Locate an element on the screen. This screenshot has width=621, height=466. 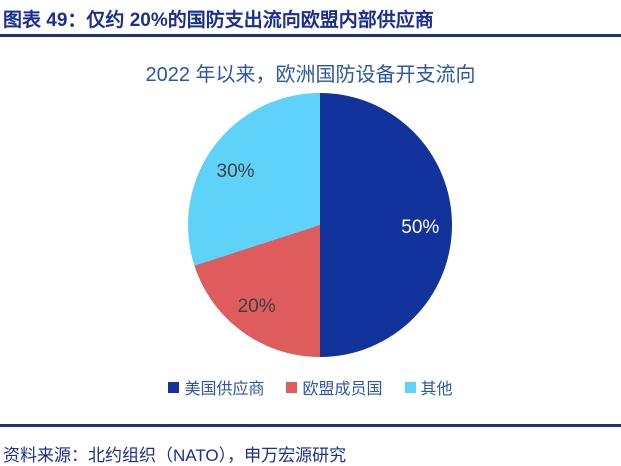
legend-item: 欧盟成员国 is located at coordinates (334, 387).